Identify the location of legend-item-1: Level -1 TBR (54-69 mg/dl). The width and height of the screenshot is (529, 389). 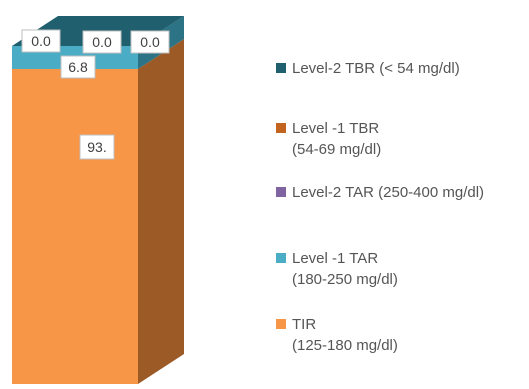
(328, 139).